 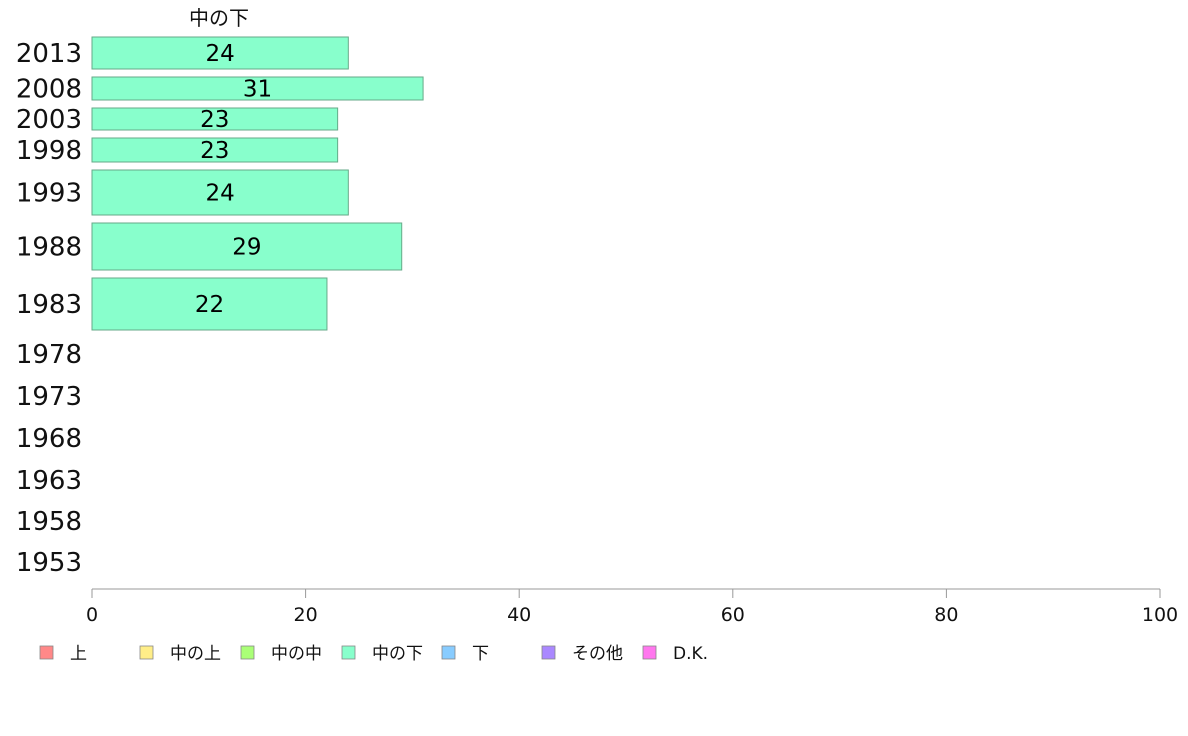 What do you see at coordinates (49, 563) in the screenshot?
I see `year-label: 1953` at bounding box center [49, 563].